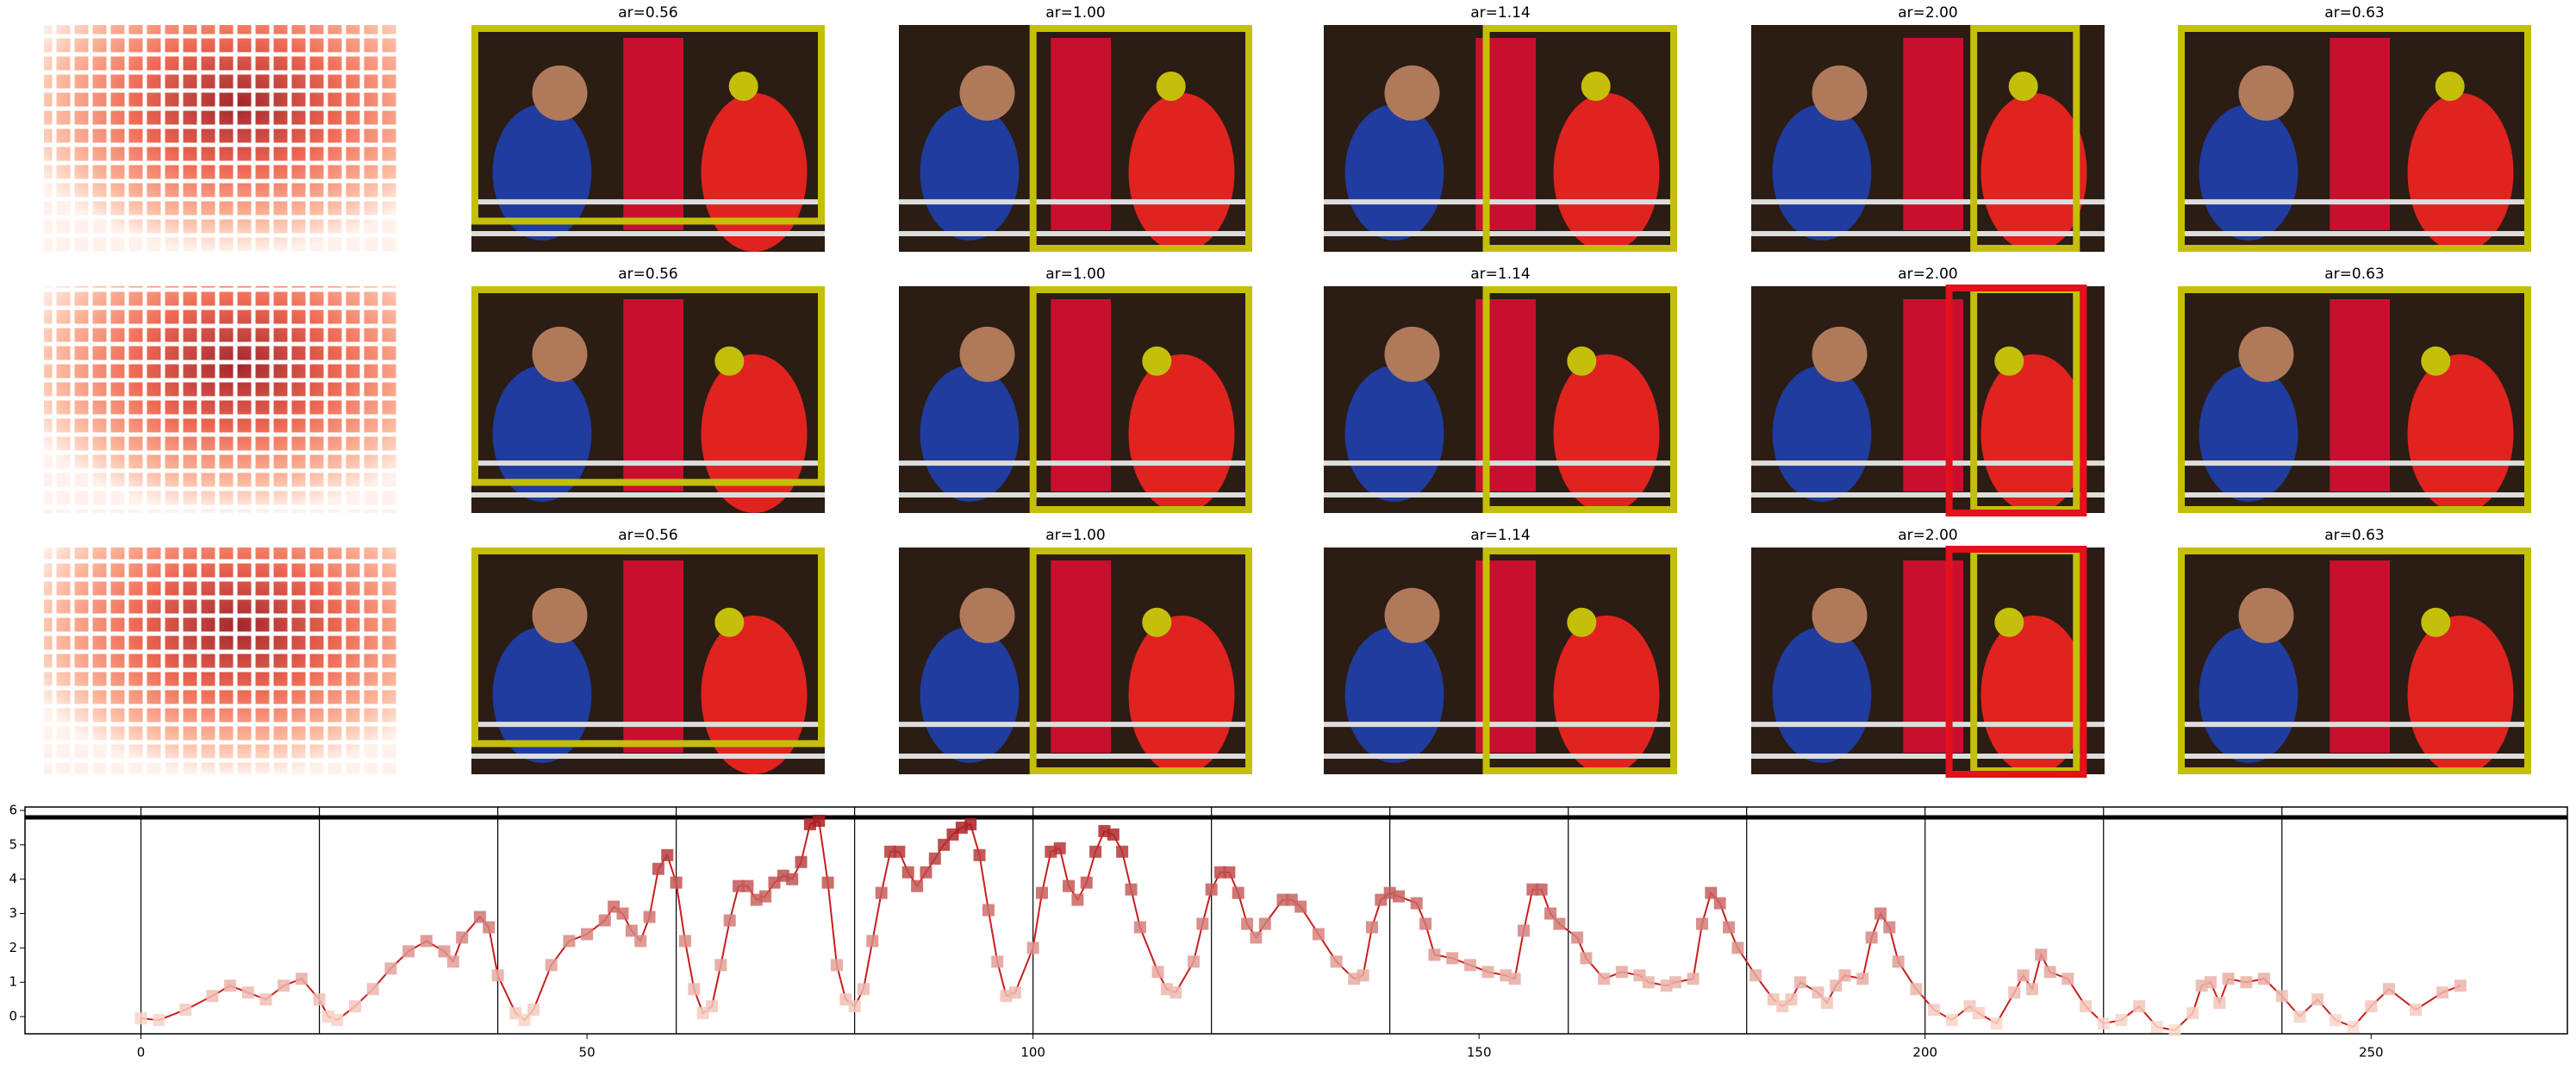 The width and height of the screenshot is (2576, 1070). What do you see at coordinates (648, 535) in the screenshot?
I see `panel-title: ar=0.56` at bounding box center [648, 535].